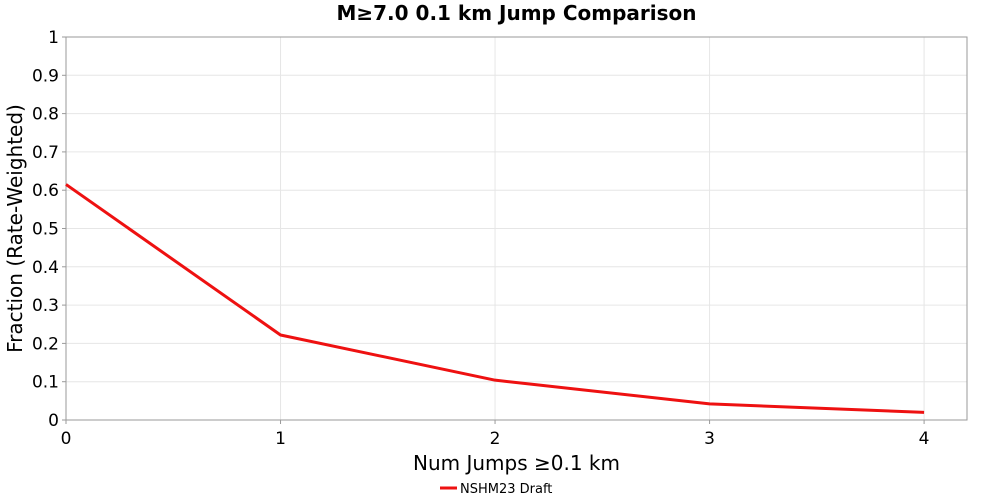 The width and height of the screenshot is (1000, 500). I want to click on y-axis-label: Fraction (Rate-Weighted), so click(15, 228).